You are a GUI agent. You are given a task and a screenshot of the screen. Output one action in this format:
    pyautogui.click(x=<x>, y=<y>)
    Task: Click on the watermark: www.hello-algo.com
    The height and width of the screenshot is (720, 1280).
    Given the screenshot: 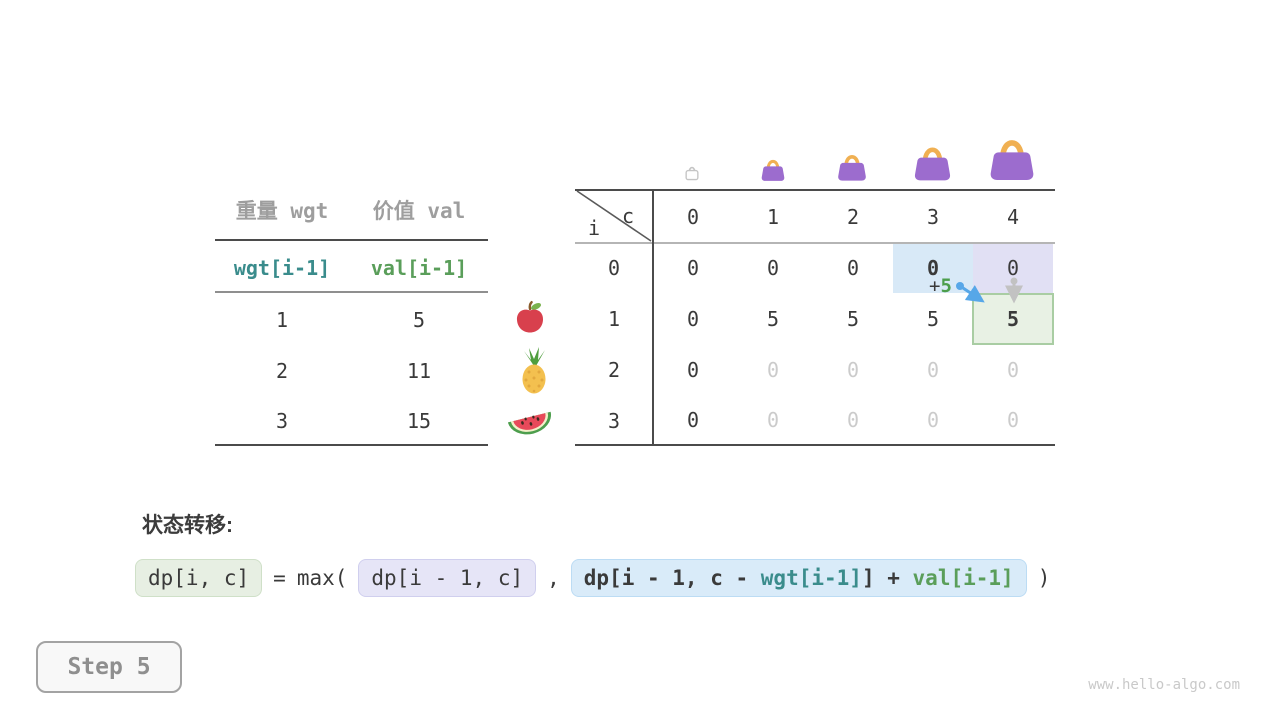 What is the action you would take?
    pyautogui.click(x=1164, y=685)
    